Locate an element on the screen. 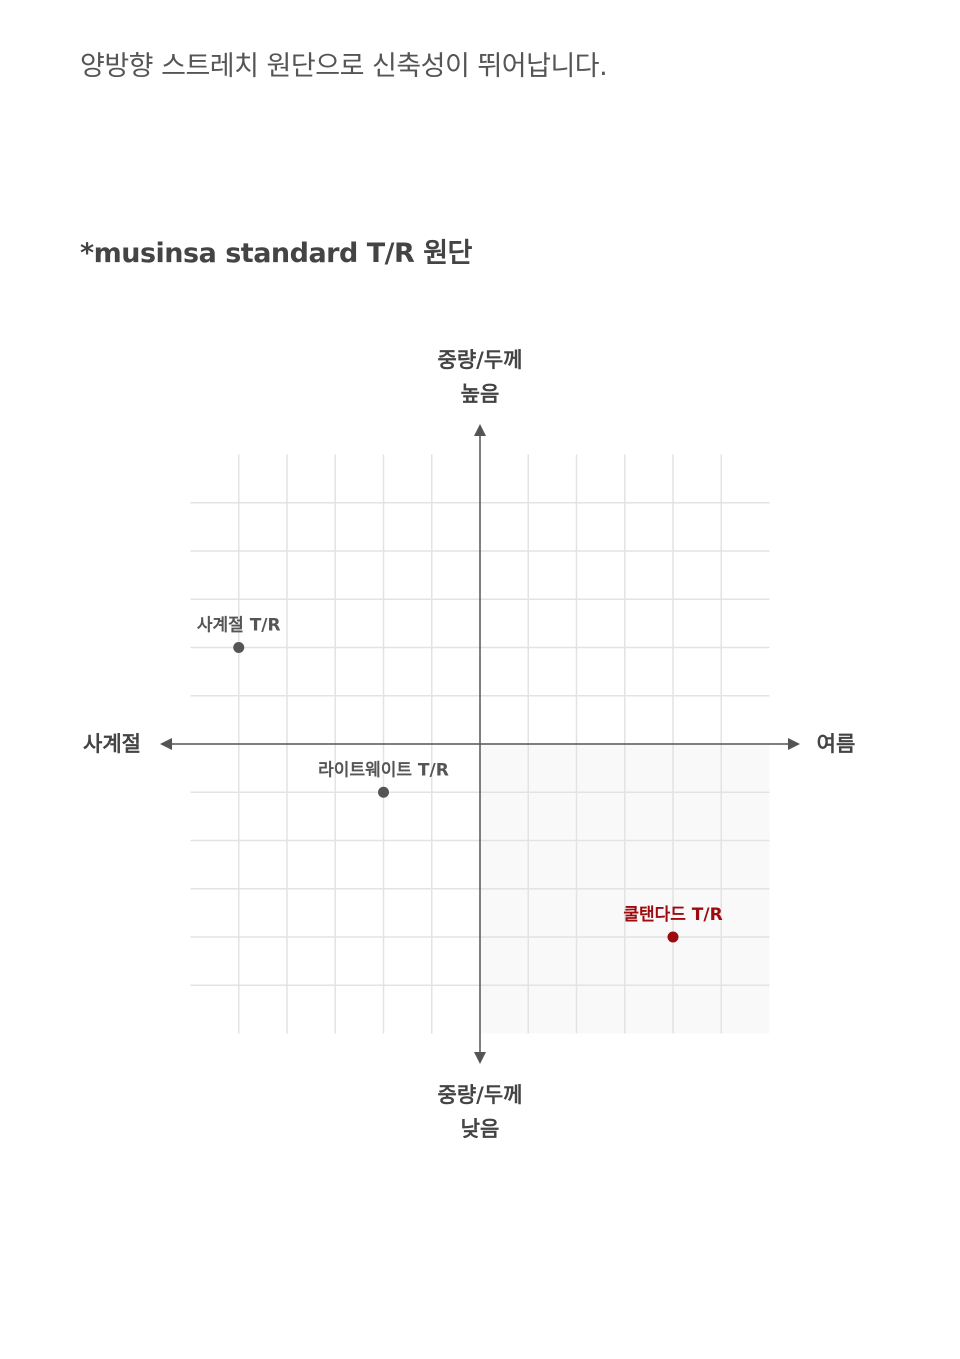 This screenshot has width=960, height=1359. arrow-up-icon is located at coordinates (480, 430).